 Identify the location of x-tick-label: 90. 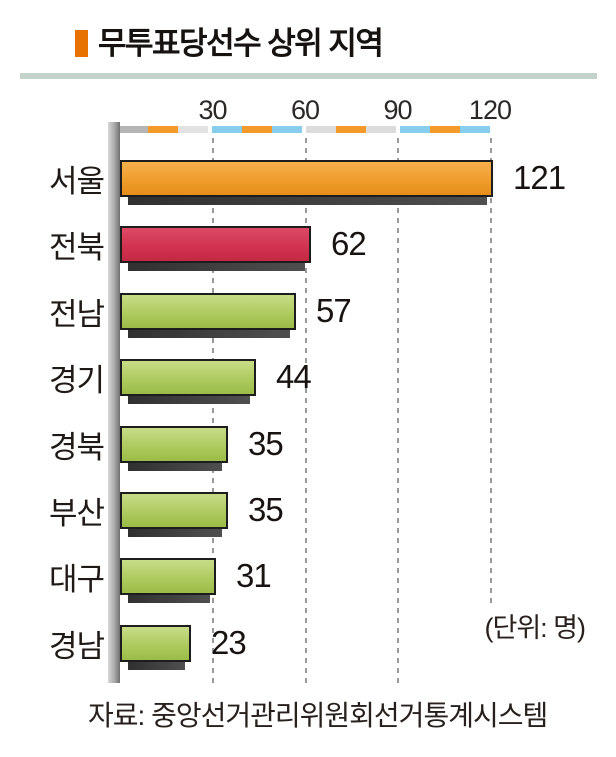
(397, 110).